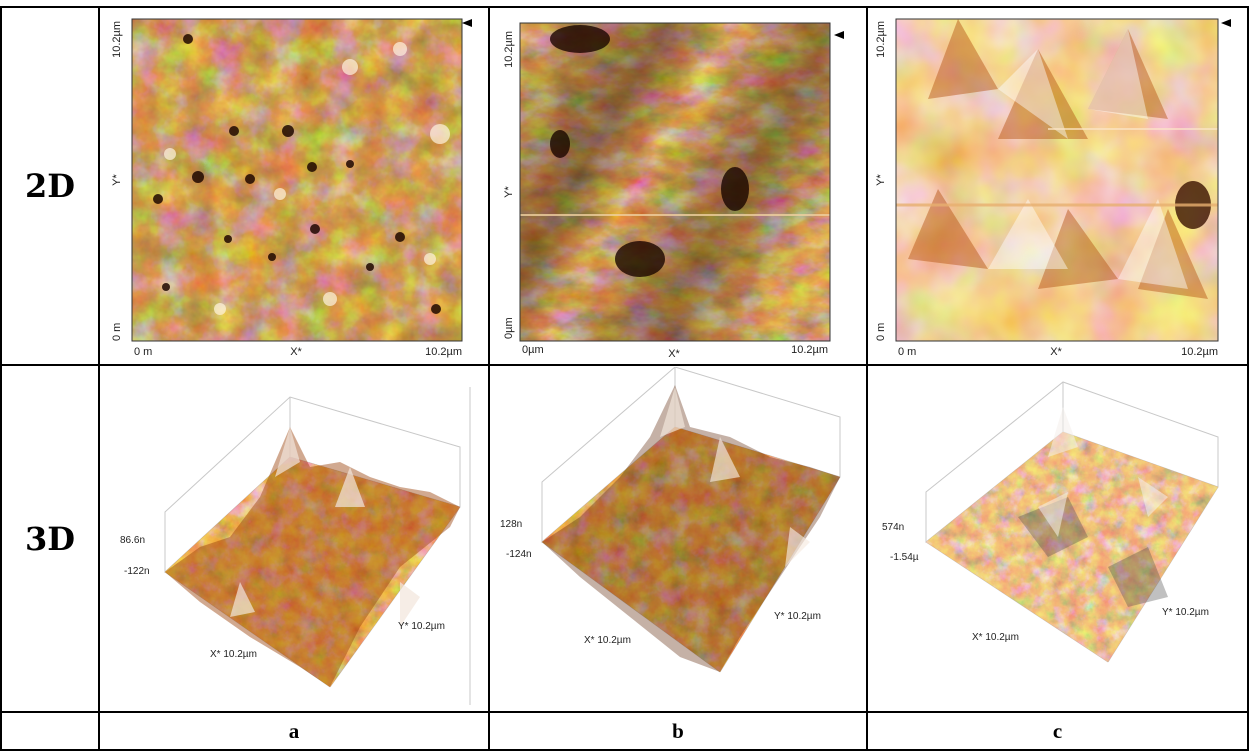 The image size is (1249, 754). I want to click on panel-b-3d: 128n -124n X* 10.2µm Y* 10.2µm, so click(678, 538).